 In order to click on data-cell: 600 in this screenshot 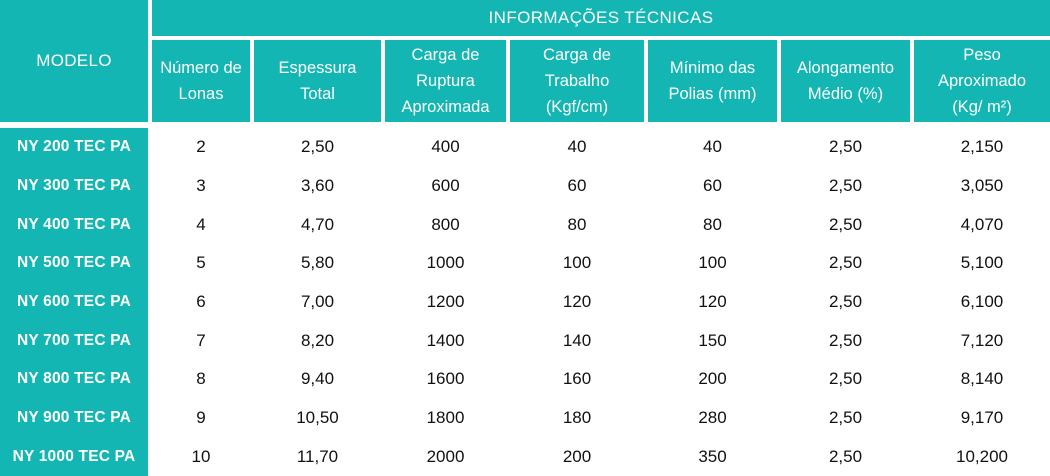, I will do `click(445, 186)`.